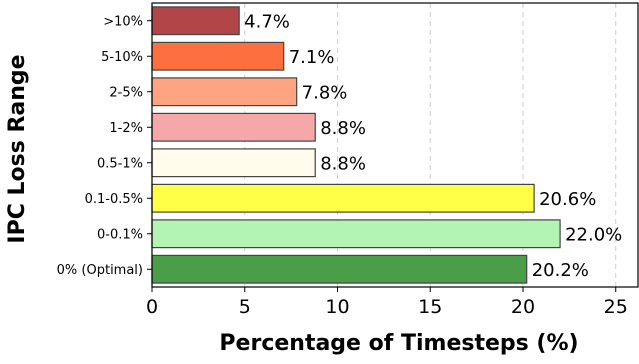 This screenshot has height=364, width=639. What do you see at coordinates (616, 307) in the screenshot?
I see `x-tick-label-5: 25` at bounding box center [616, 307].